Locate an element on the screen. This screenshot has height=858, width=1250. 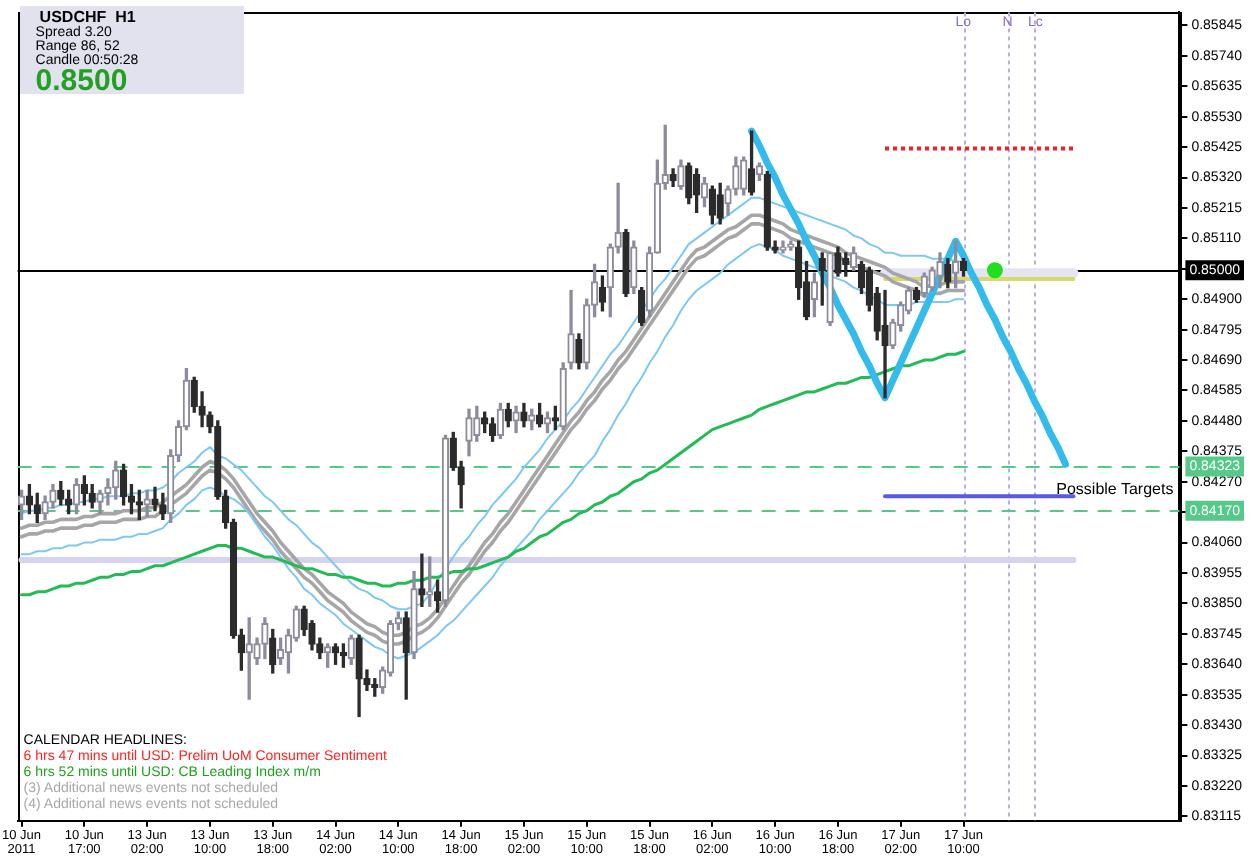
annotation: Possible Targets is located at coordinates (1115, 489).